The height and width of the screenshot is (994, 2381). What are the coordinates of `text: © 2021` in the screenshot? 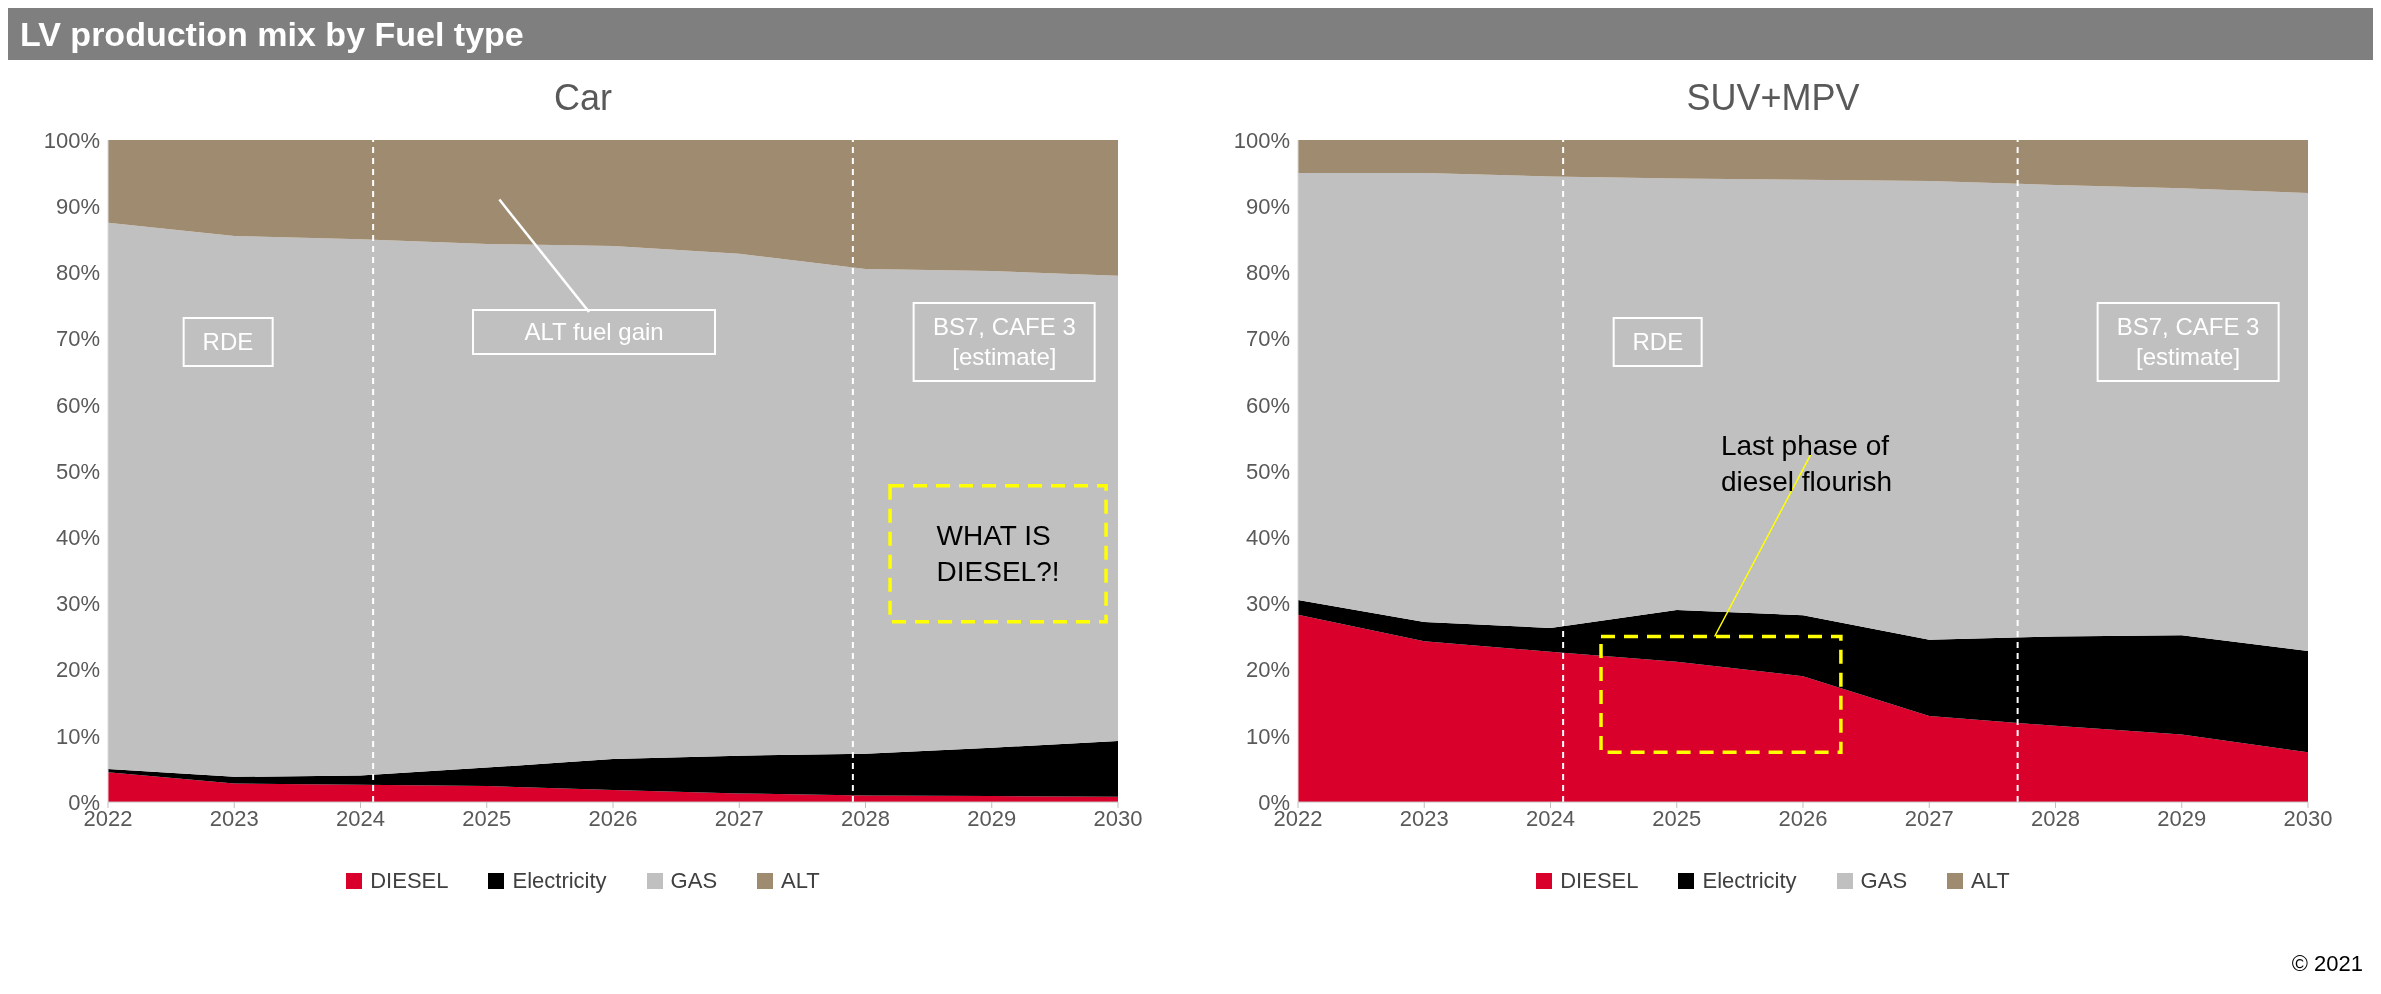 It's located at (2327, 964).